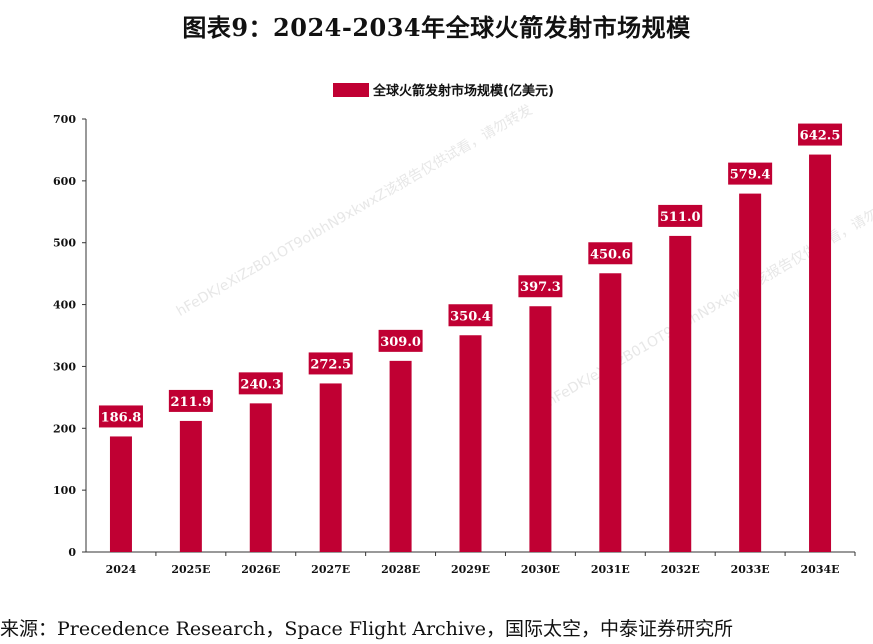  I want to click on x-tick-label: 2026E, so click(260, 569).